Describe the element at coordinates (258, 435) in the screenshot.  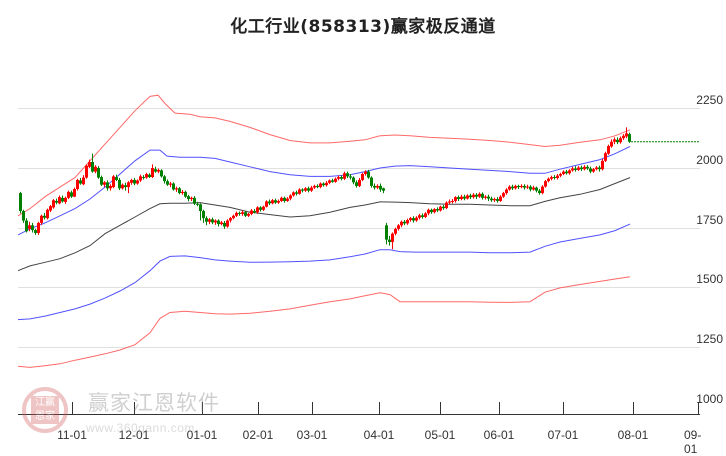
I see `x-tick-label: 02-01` at that location.